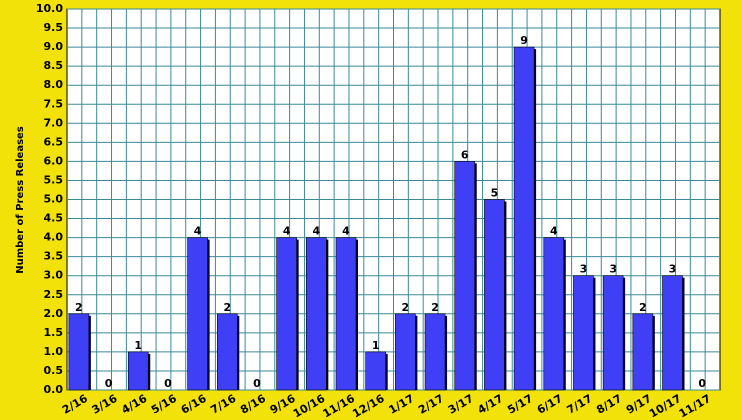  Describe the element at coordinates (54, 351) in the screenshot. I see `y-tick-label: 1.0` at that location.